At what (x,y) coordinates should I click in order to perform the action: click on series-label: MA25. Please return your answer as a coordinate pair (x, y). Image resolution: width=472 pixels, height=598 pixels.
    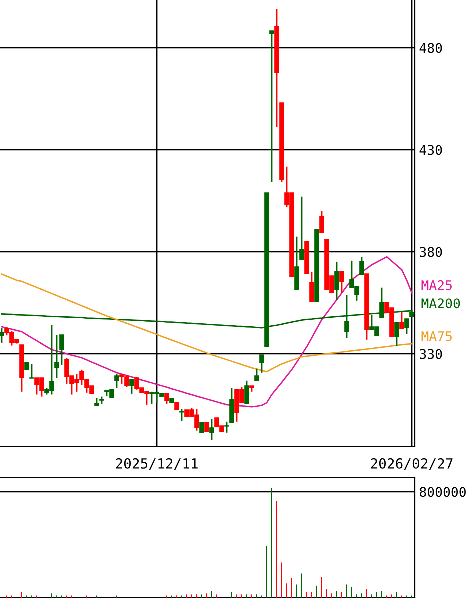
    Looking at the image, I should click on (437, 285).